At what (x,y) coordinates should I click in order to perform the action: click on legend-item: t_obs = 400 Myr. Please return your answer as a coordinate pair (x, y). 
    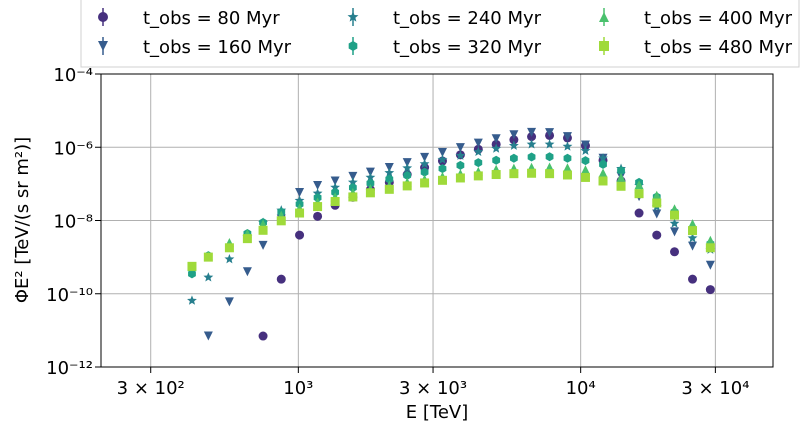
    Looking at the image, I should click on (696, 18).